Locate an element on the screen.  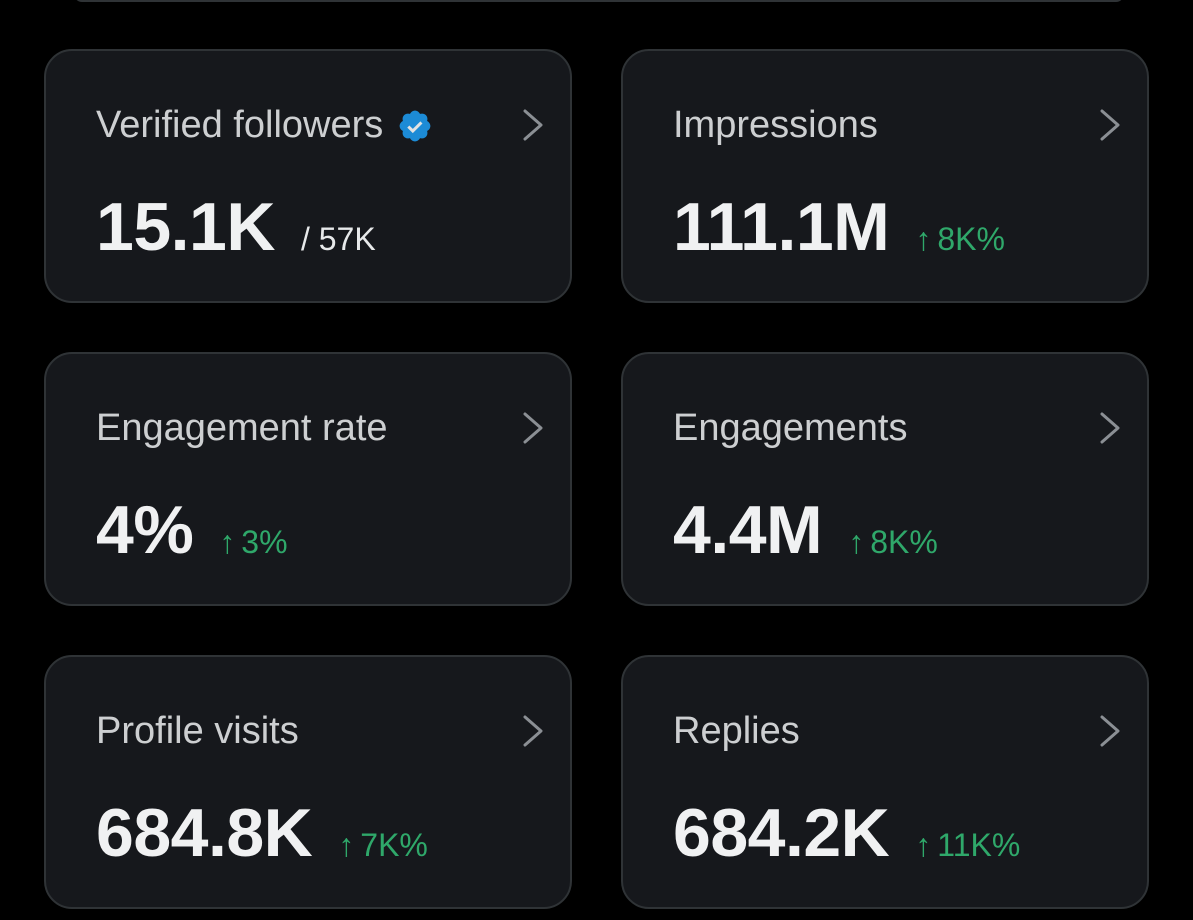
value-row: 684.2K ↑ 11K% is located at coordinates (846, 833).